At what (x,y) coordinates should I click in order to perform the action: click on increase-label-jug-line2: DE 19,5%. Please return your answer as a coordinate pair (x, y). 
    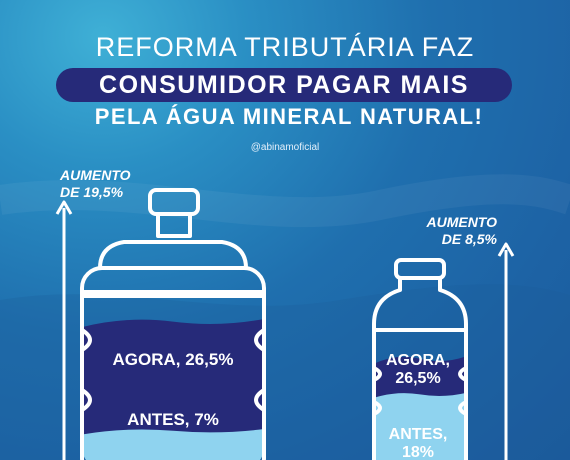
    Looking at the image, I should click on (92, 192).